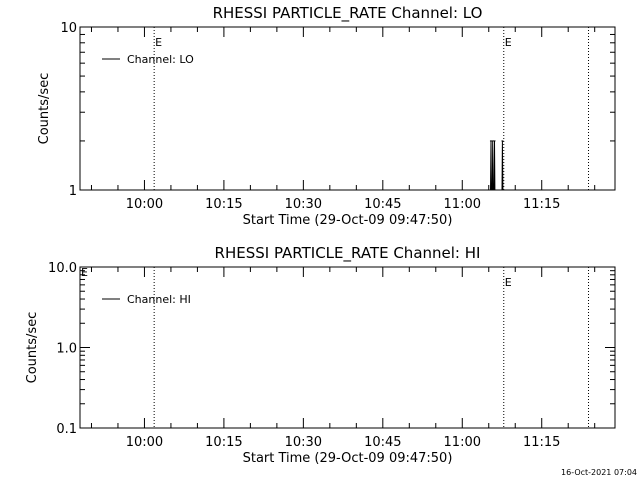  What do you see at coordinates (84, 272) in the screenshot?
I see `corner-label: E` at bounding box center [84, 272].